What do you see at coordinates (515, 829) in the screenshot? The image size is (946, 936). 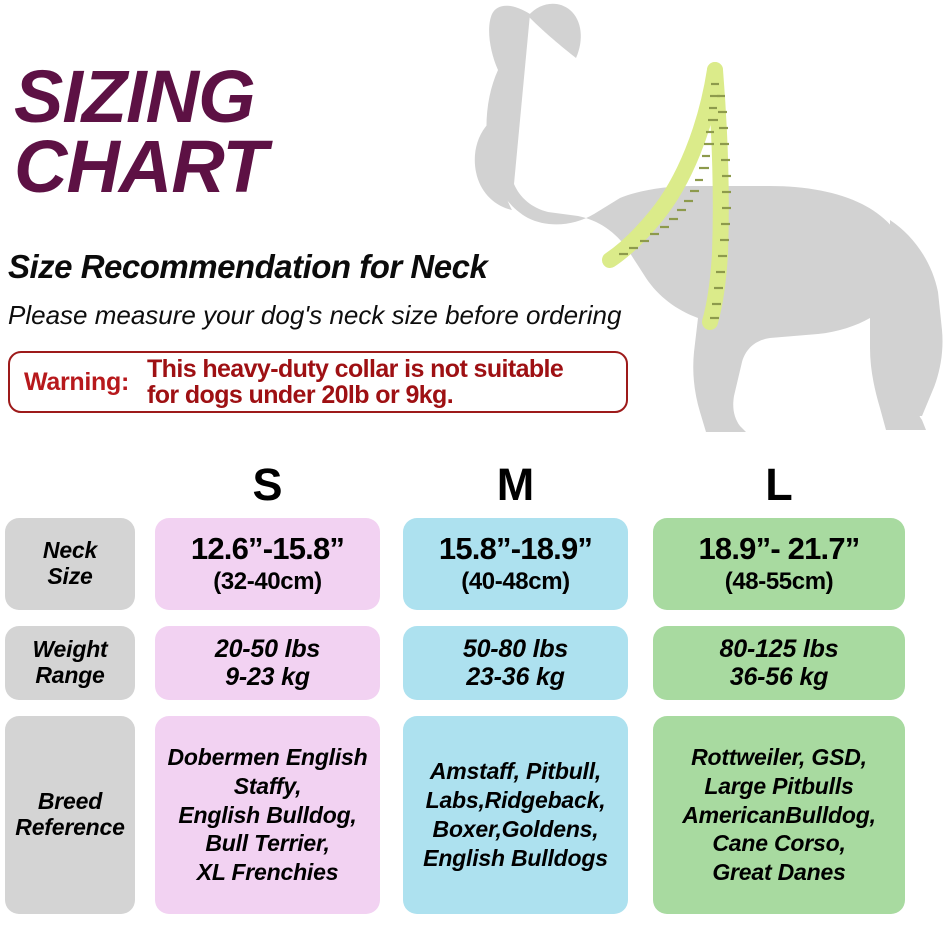 I see `cell-breed-reference-m-line3: Boxer,Goldens,` at bounding box center [515, 829].